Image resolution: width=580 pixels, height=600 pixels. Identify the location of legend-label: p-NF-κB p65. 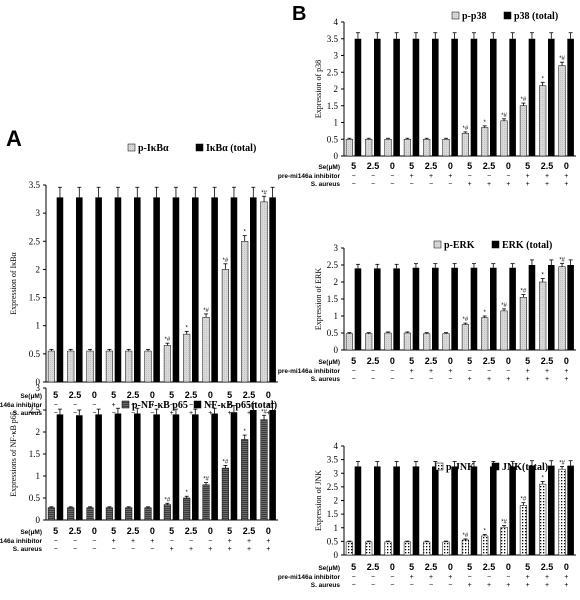
(160, 405).